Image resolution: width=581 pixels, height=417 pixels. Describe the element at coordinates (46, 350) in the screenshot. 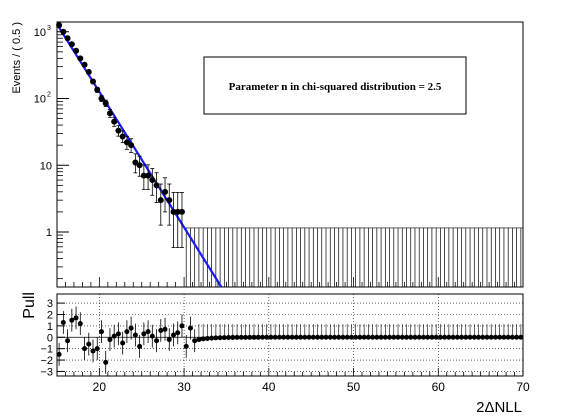

I see `pull-y-tick-label: −1` at that location.